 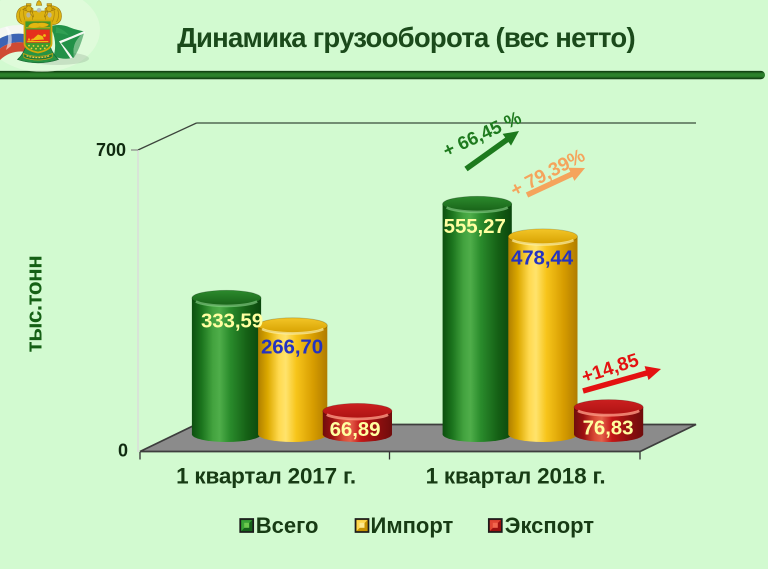 I want to click on svg-text:Динамика грузооборота (вес нет: Динамика грузооборота (вес нетто), so click(x=406, y=37).